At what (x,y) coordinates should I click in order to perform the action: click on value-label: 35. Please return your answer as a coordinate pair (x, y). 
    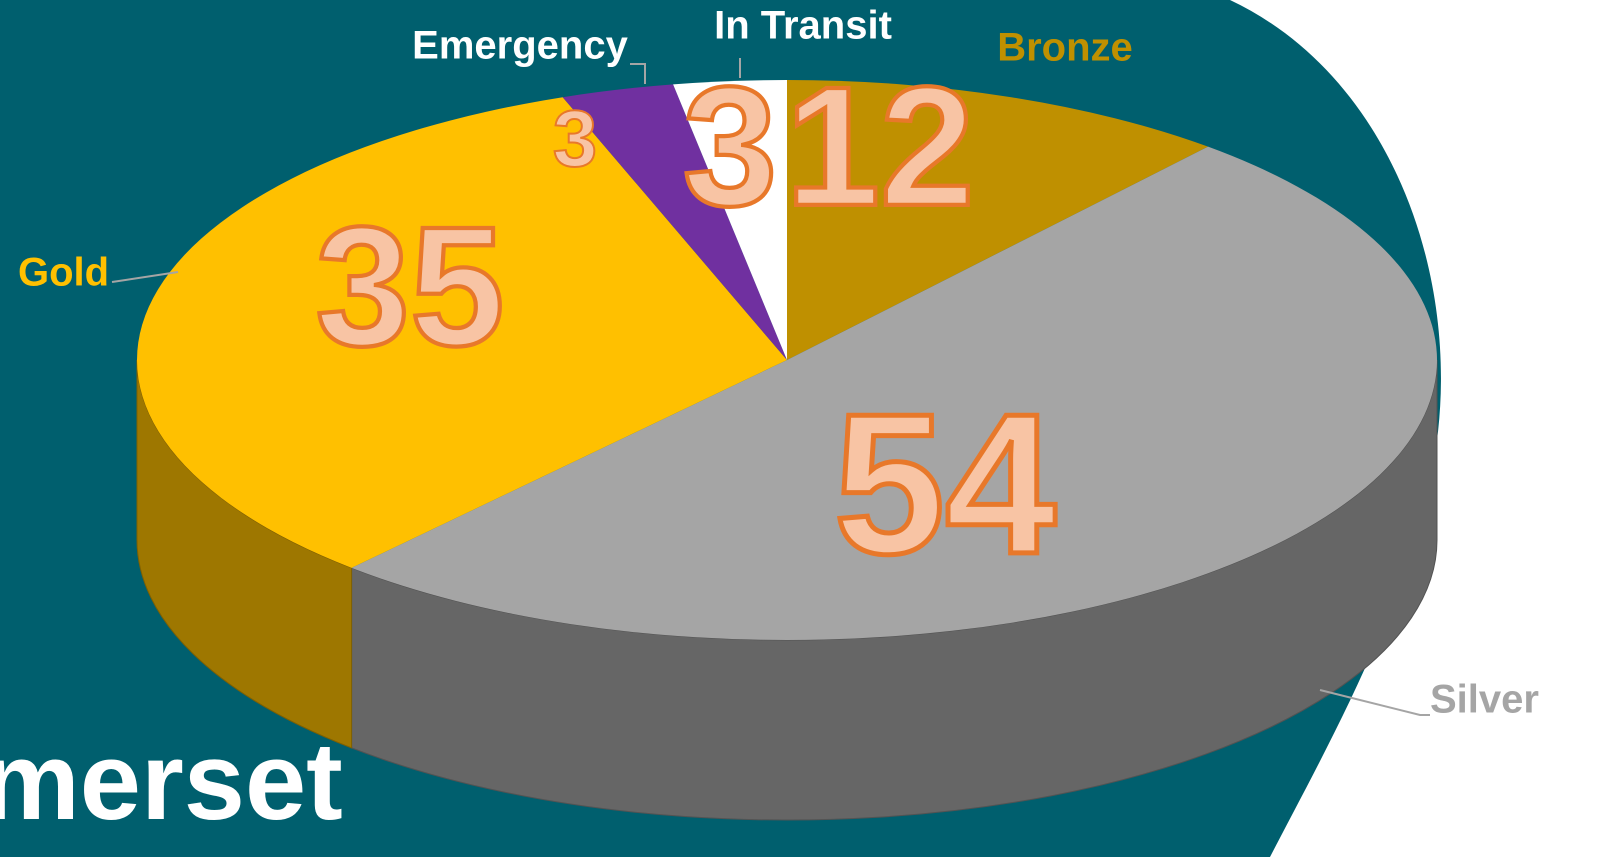
    Looking at the image, I should click on (409, 287).